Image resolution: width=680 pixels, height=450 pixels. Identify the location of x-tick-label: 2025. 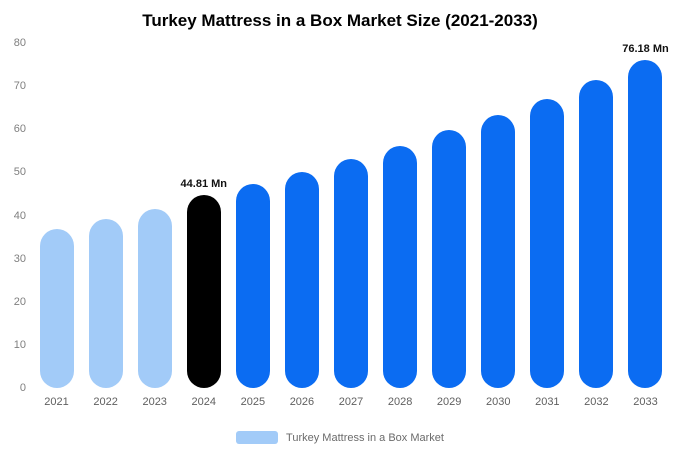
(253, 402).